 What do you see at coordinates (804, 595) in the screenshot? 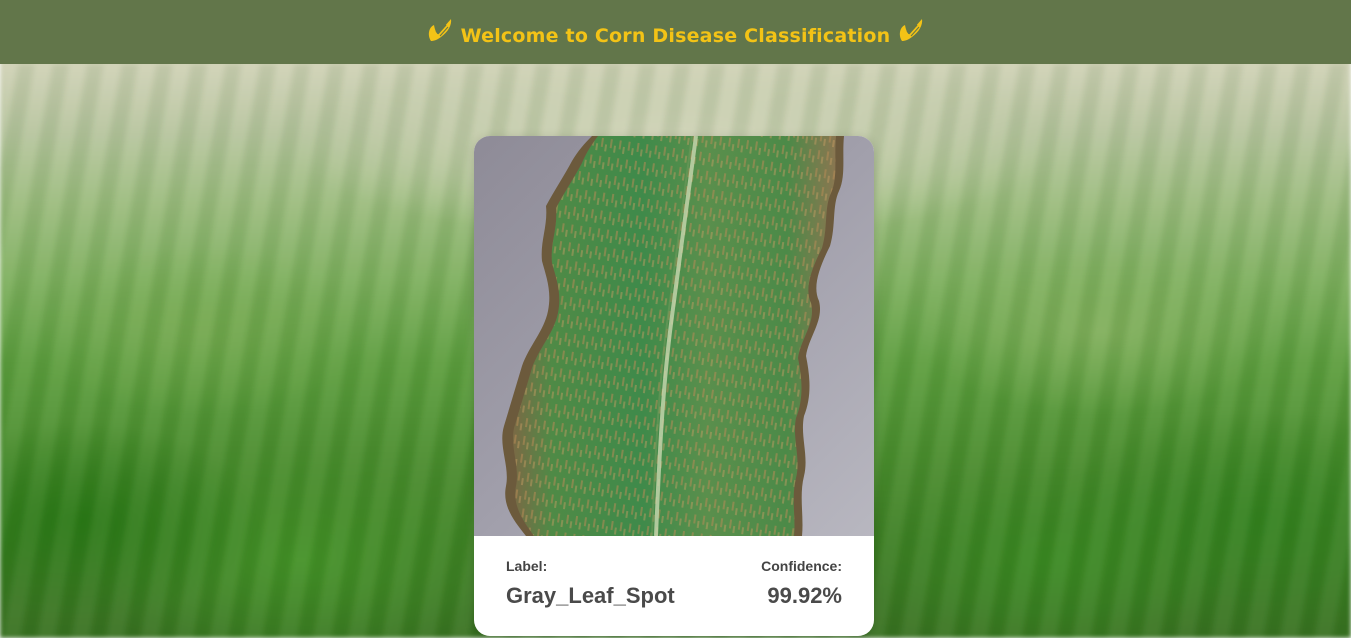
I see `confidence-value: 99.92%` at bounding box center [804, 595].